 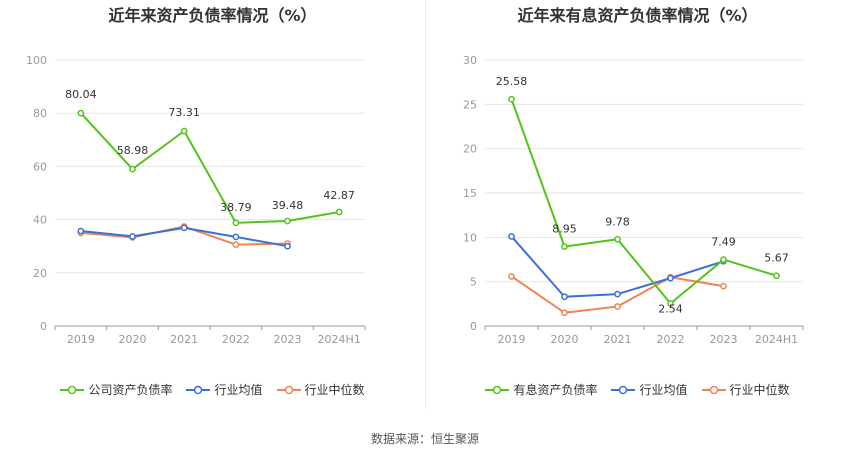 What do you see at coordinates (473, 282) in the screenshot?
I see `y-tick-label: 5` at bounding box center [473, 282].